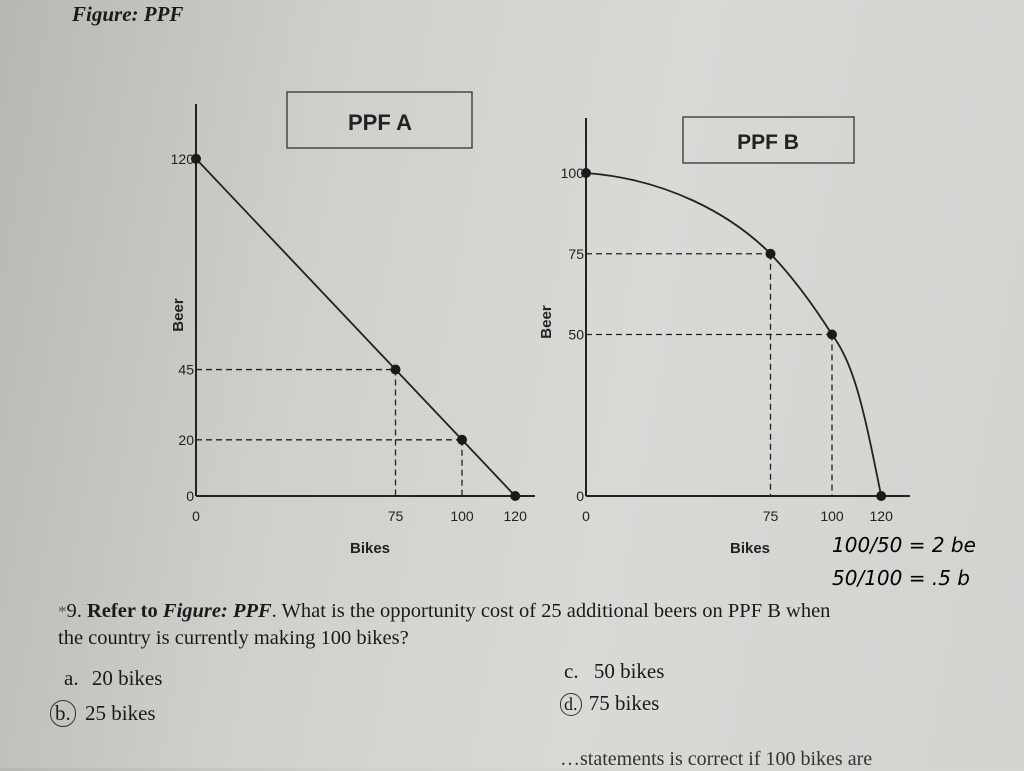 This screenshot has width=1024, height=771. What do you see at coordinates (217, 611) in the screenshot?
I see `question-figure-ref: Figure: PPF` at bounding box center [217, 611].